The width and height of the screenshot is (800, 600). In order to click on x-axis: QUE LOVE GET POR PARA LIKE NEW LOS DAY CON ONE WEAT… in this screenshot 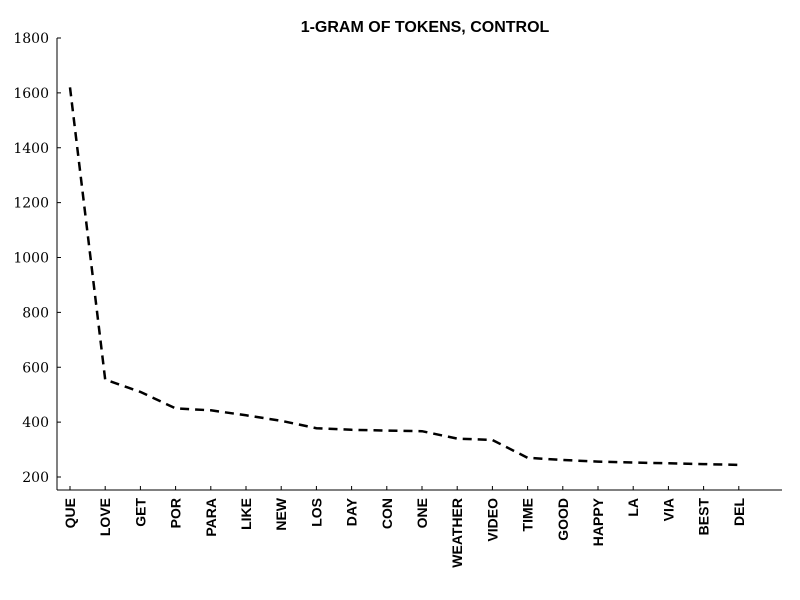, I will do `click(419, 527)`.